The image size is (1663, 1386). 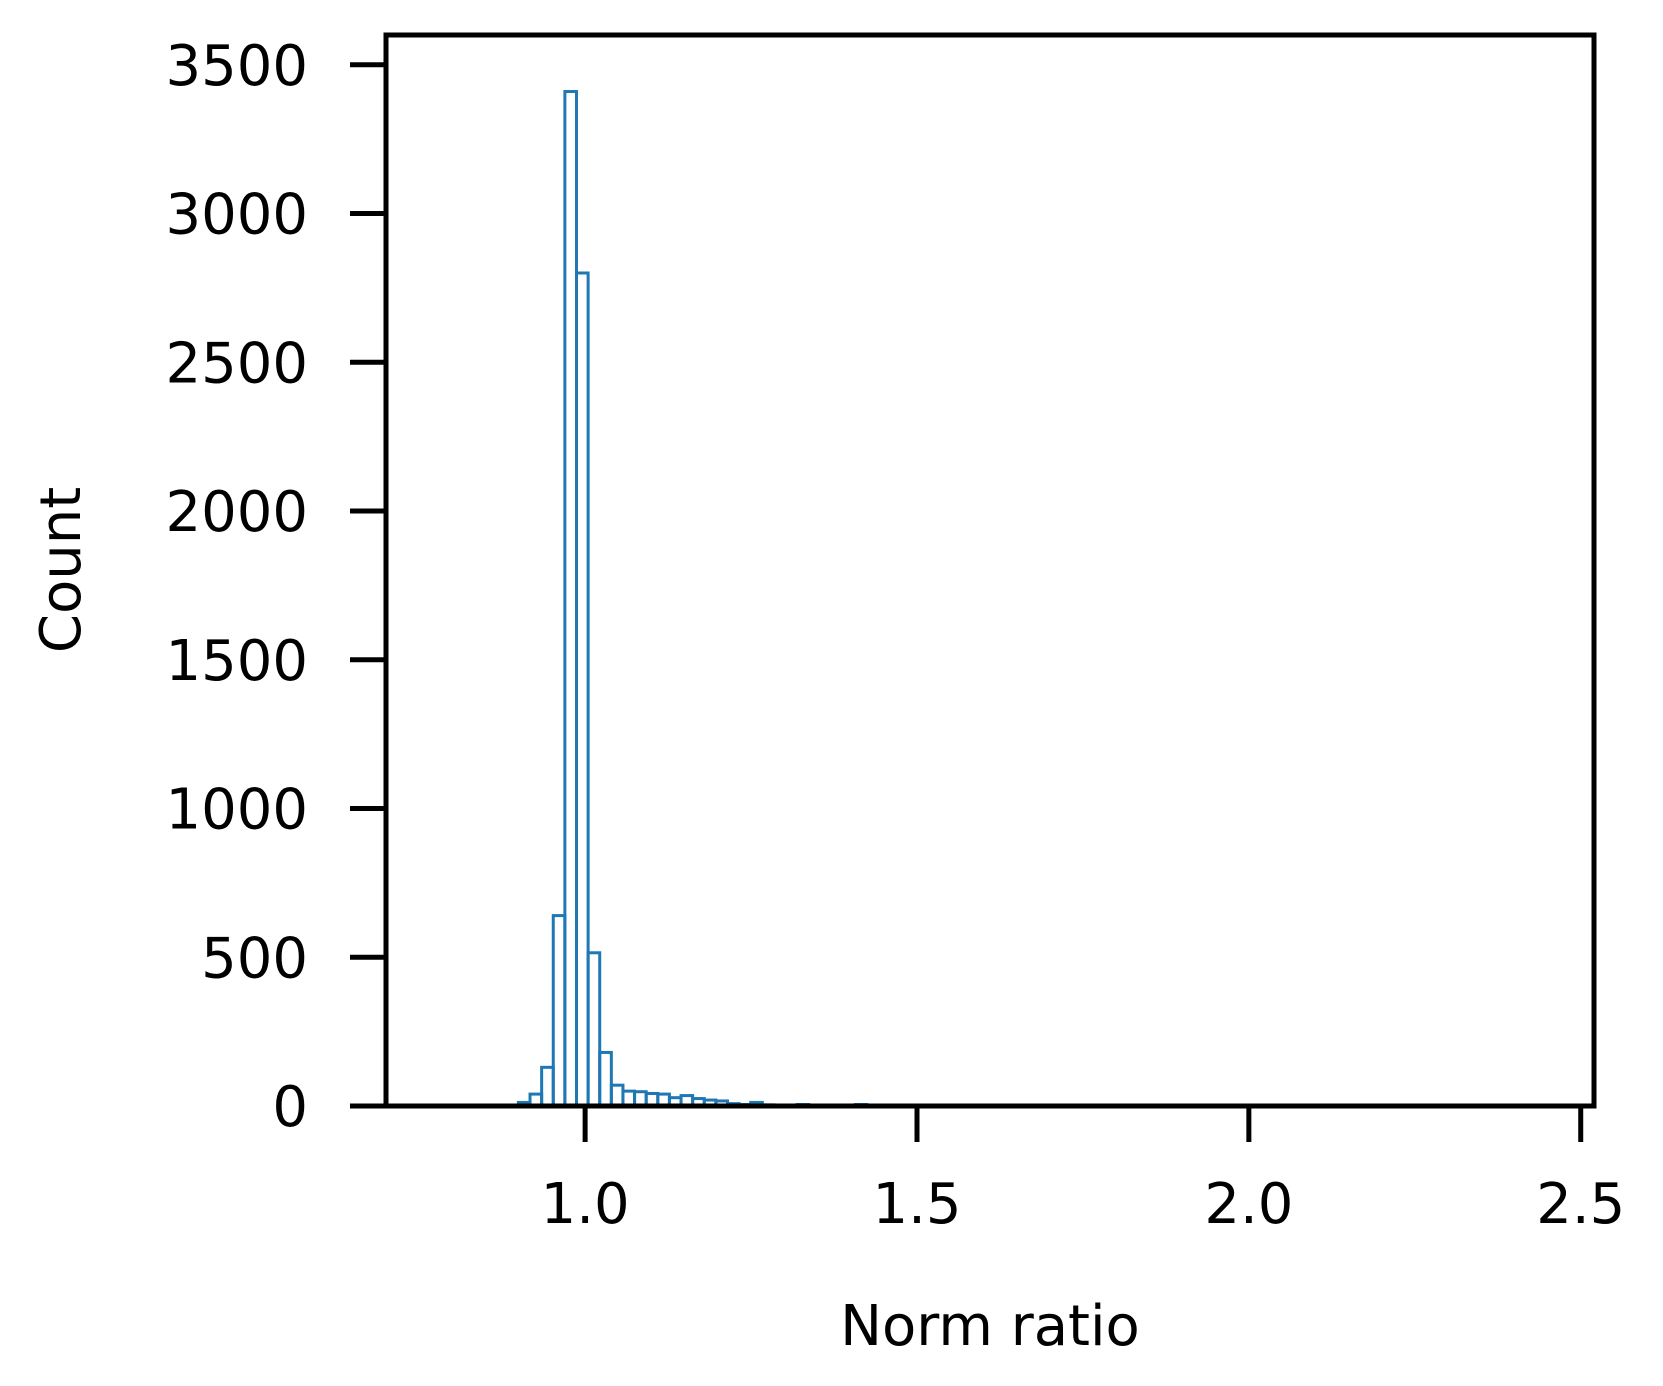 What do you see at coordinates (236, 512) in the screenshot?
I see `y-tick-label-4: 2000` at bounding box center [236, 512].